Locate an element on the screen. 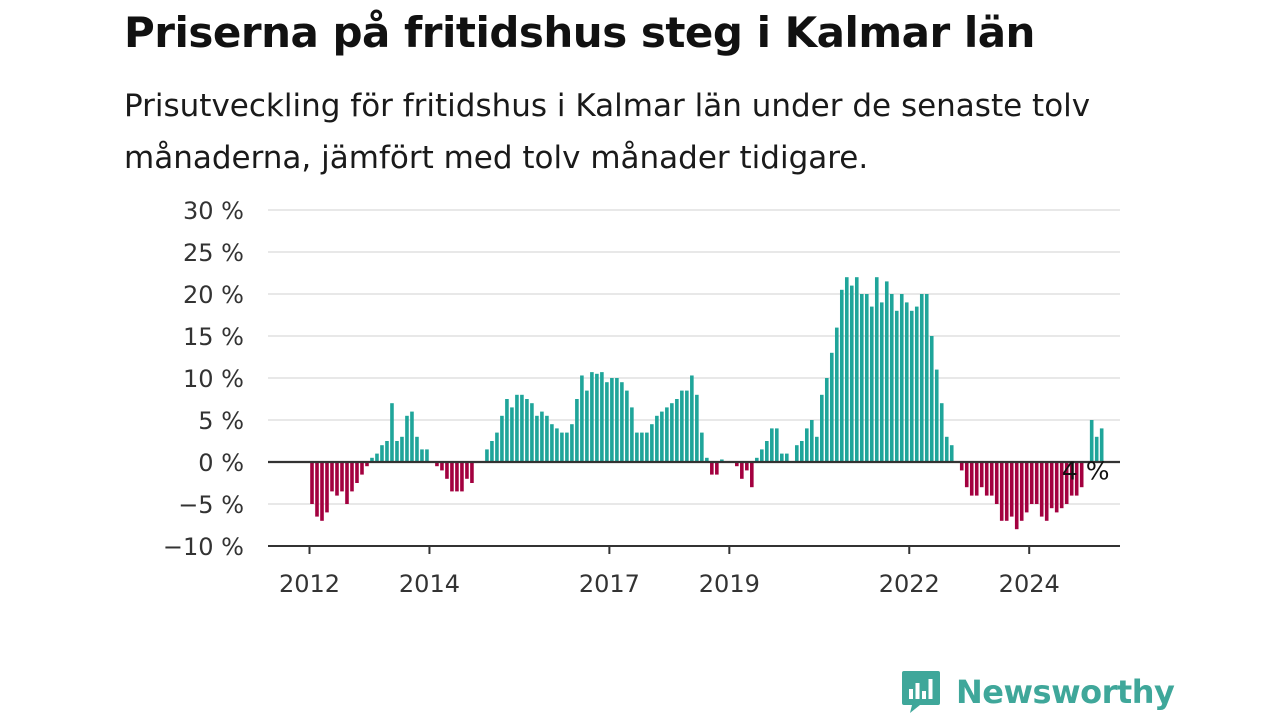  x-tick-label: 2022 is located at coordinates (909, 584).